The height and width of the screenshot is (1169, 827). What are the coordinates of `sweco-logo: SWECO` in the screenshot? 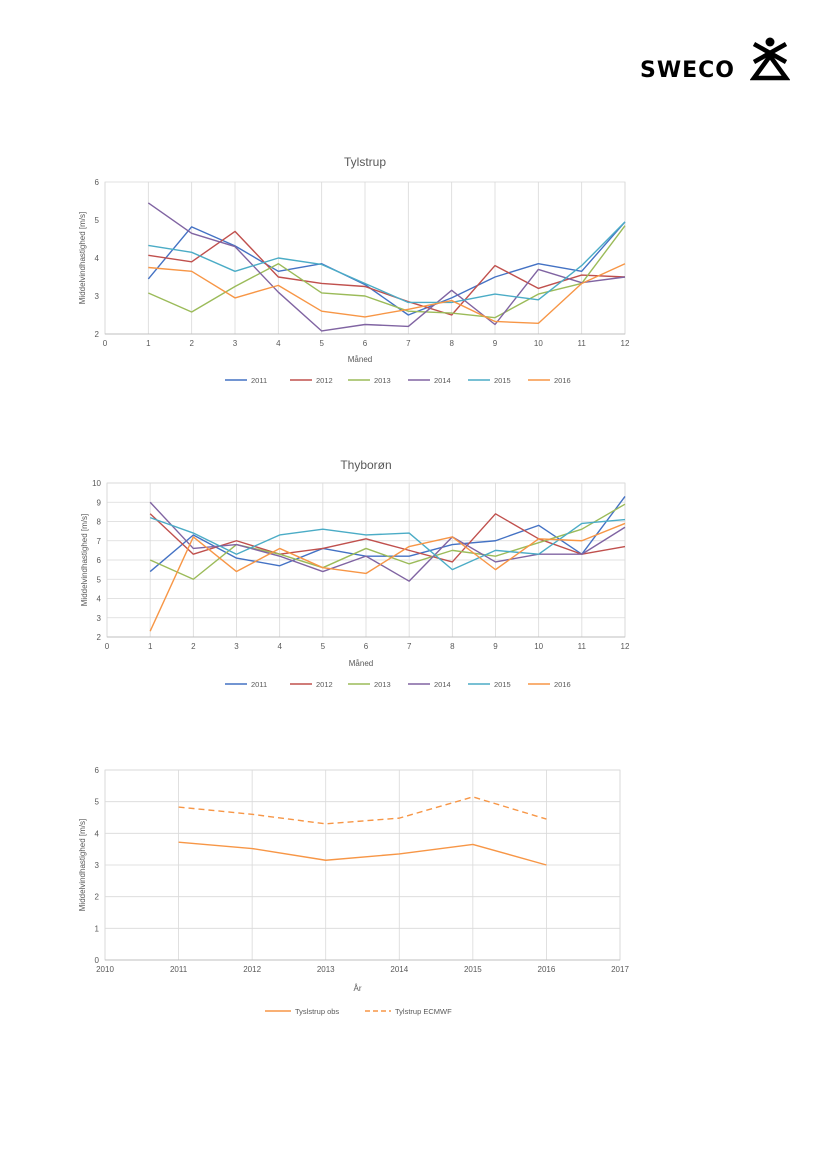 It's located at (715, 61).